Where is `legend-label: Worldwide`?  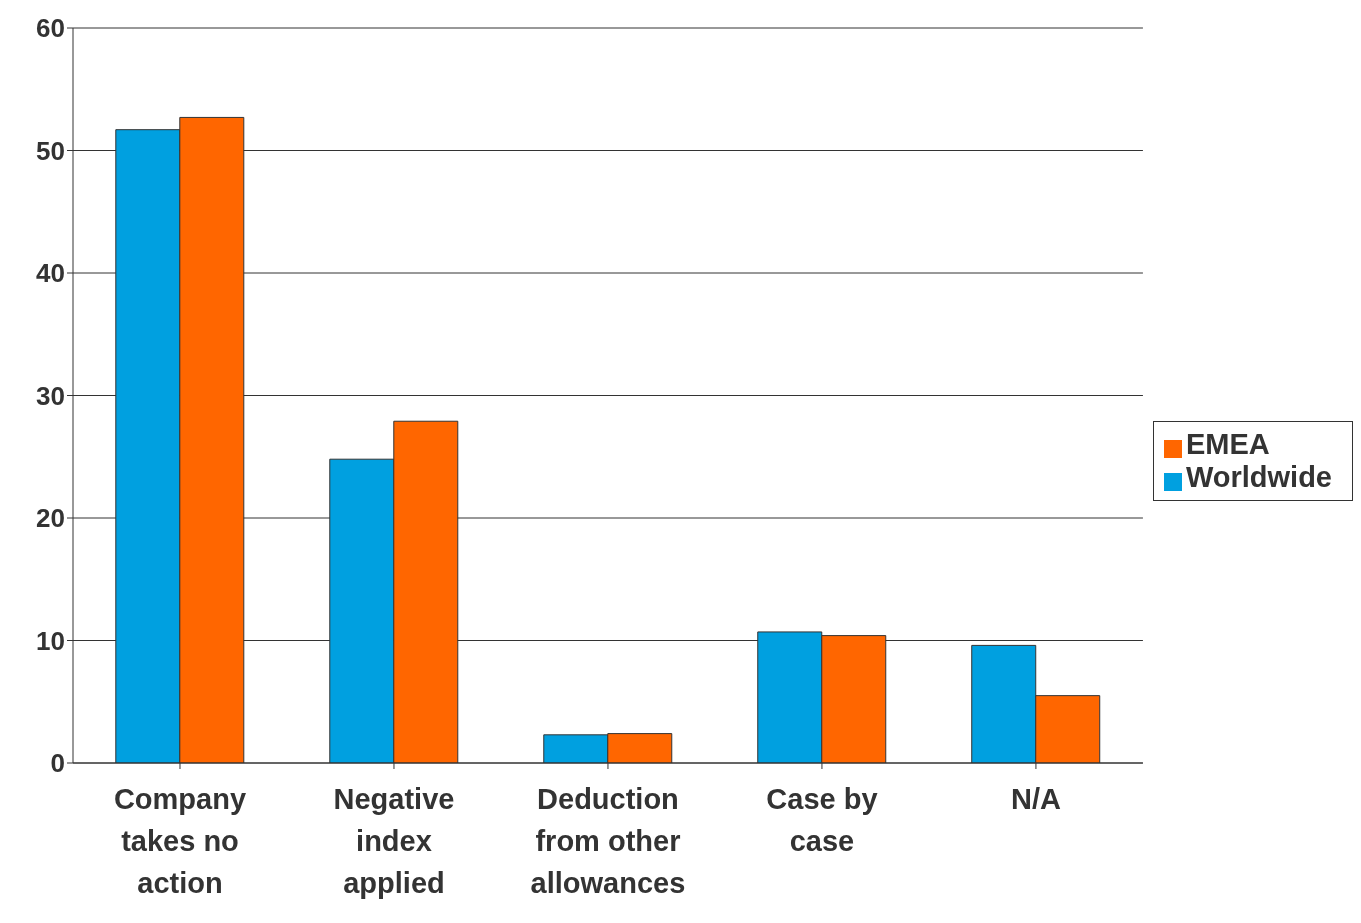 legend-label: Worldwide is located at coordinates (1258, 476).